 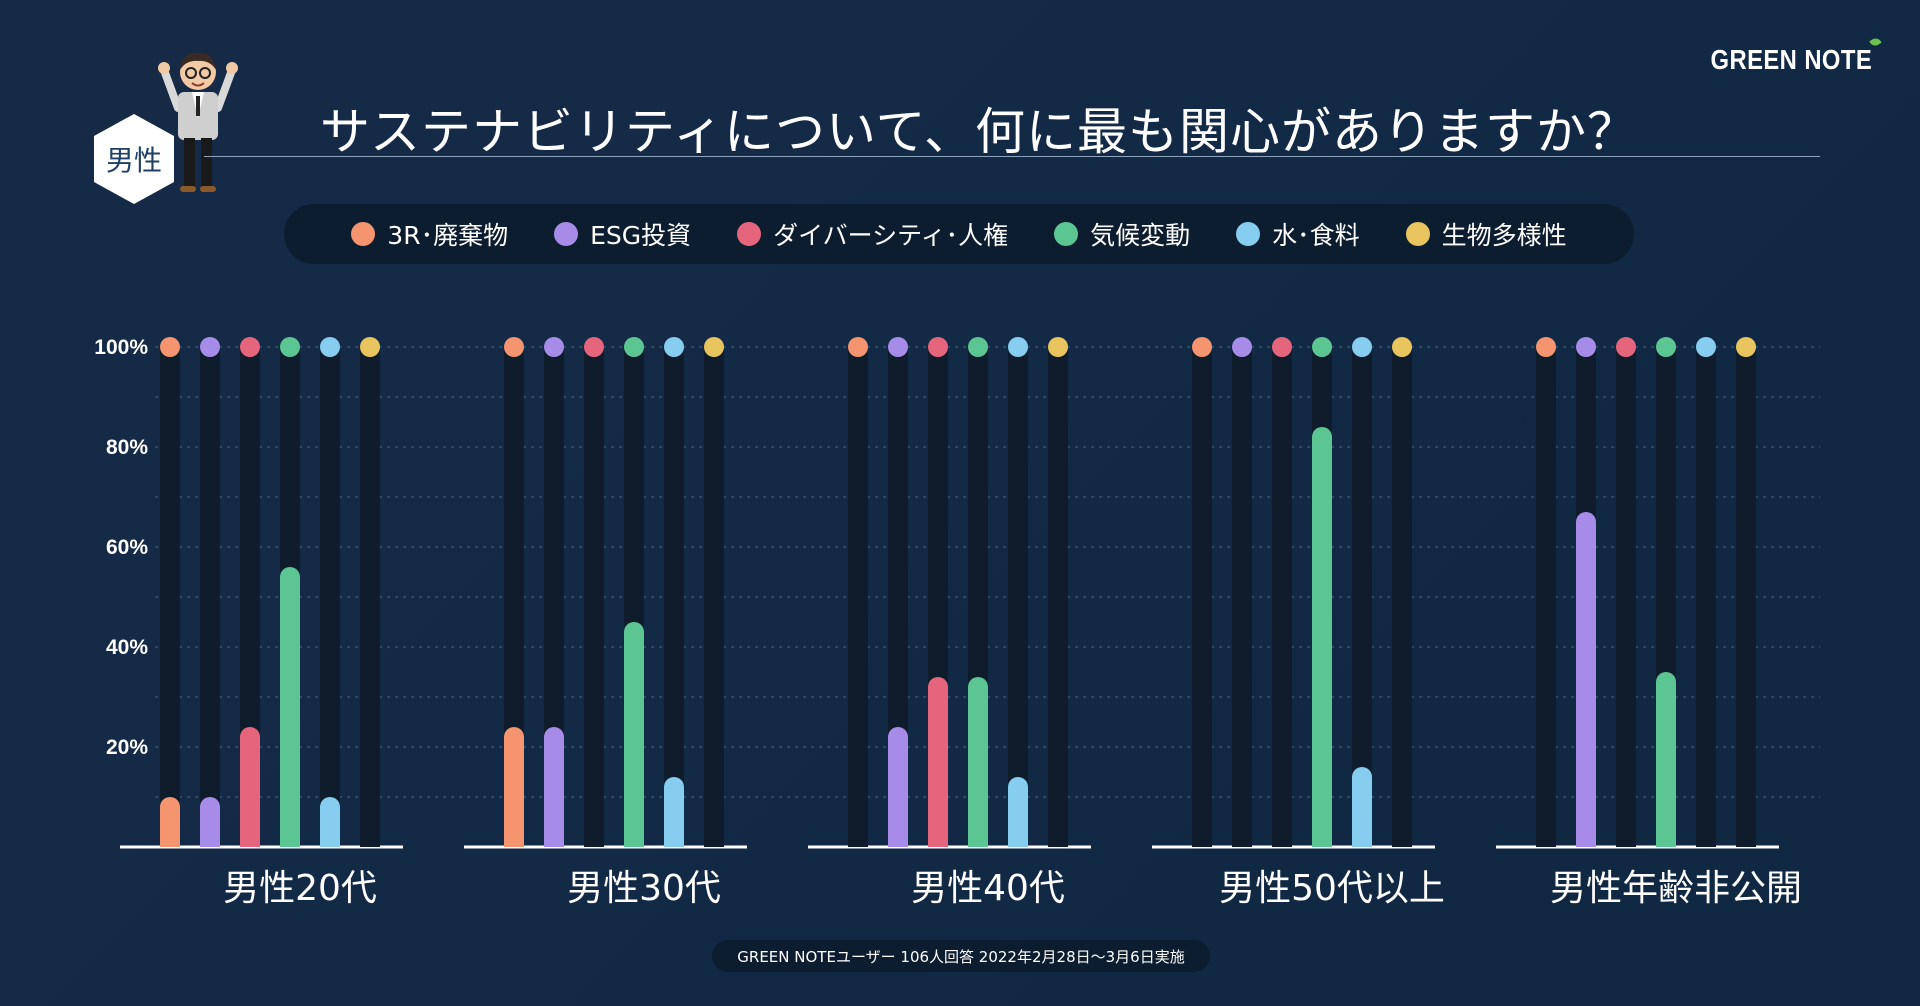 I want to click on legend-item: ダイバーシティ･人権, so click(x=872, y=234).